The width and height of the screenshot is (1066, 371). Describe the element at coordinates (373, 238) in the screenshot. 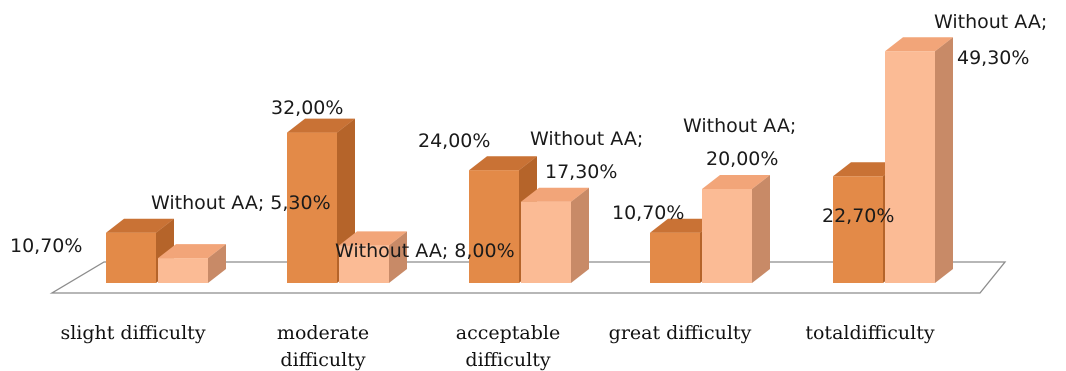

I see `bar-top-s2-moderate-difficulty` at that location.